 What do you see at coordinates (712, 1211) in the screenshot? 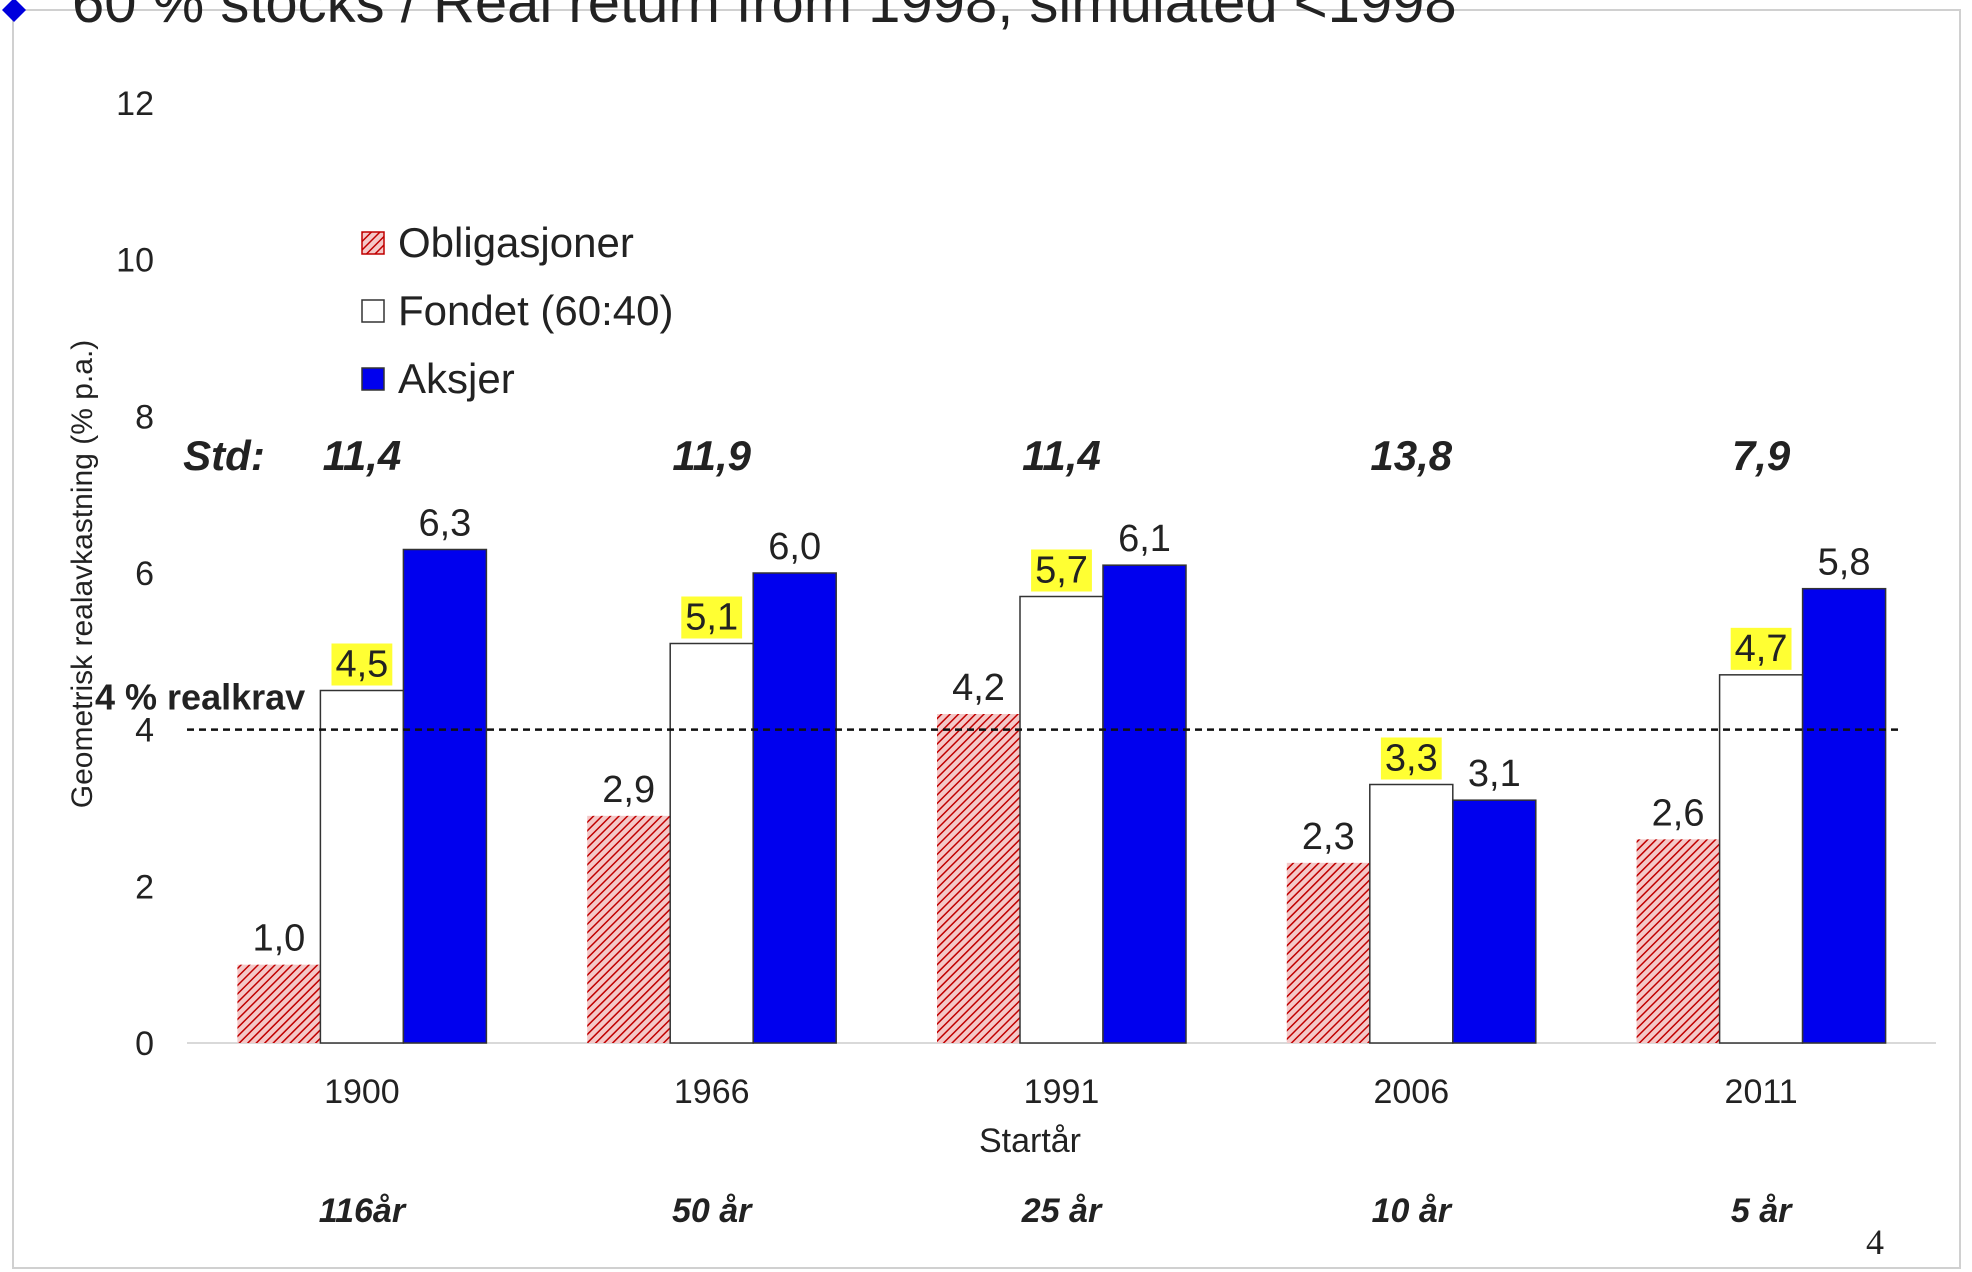
I see `period-label: 50 år` at bounding box center [712, 1211].